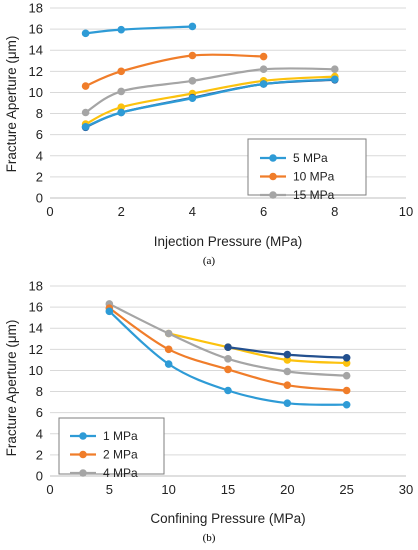 This screenshot has height=550, width=418. I want to click on series-darkblue, so click(287, 352).